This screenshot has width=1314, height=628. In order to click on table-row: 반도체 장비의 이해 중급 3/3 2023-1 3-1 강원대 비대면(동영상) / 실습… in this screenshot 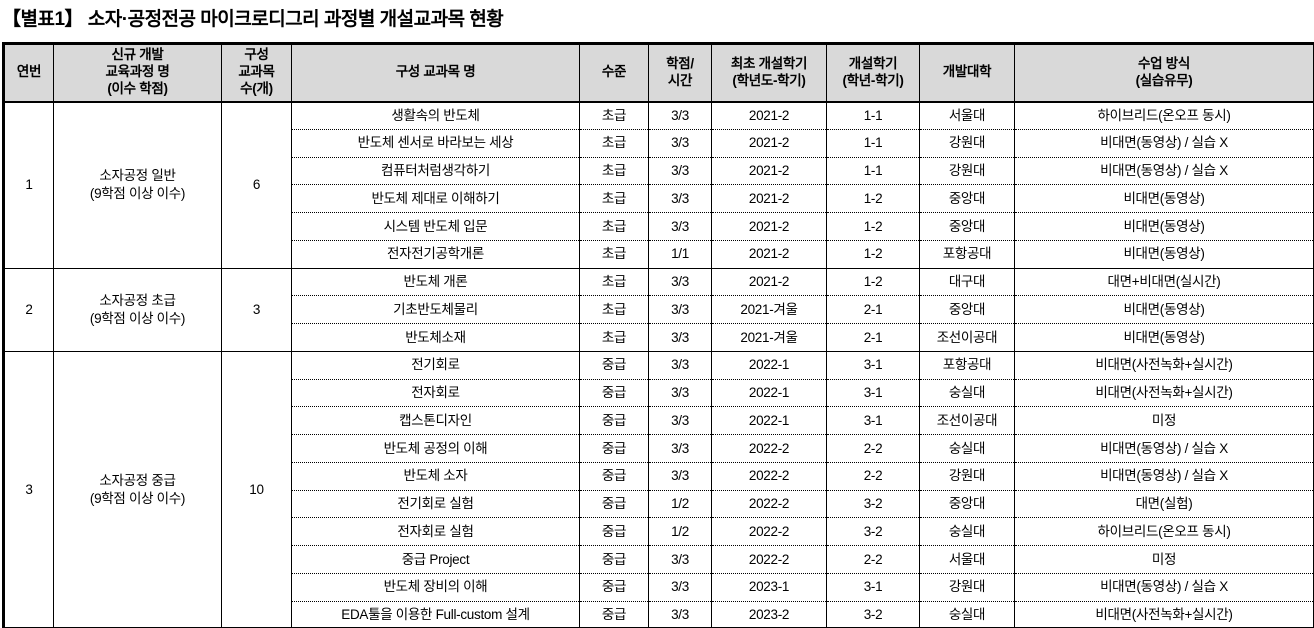, I will do `click(659, 586)`.